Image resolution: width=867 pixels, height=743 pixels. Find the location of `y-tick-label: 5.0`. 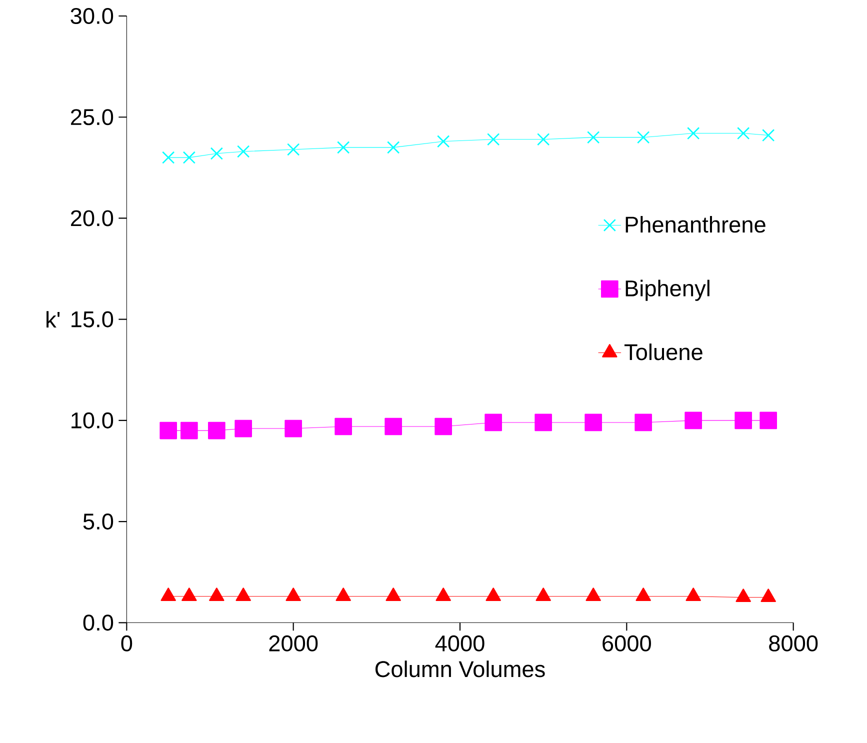

y-tick-label: 5.0 is located at coordinates (98, 522).